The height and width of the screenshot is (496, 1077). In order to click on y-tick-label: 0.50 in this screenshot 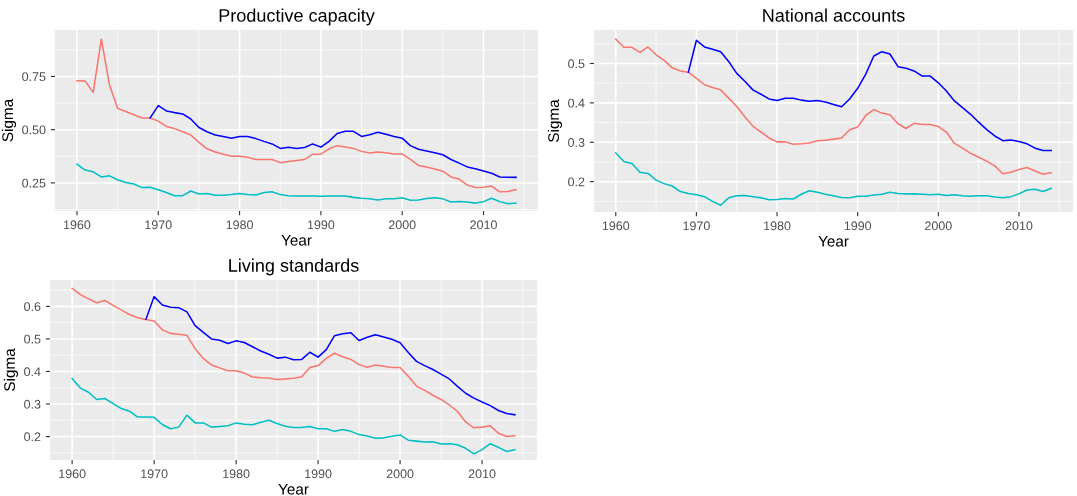, I will do `click(34, 130)`.